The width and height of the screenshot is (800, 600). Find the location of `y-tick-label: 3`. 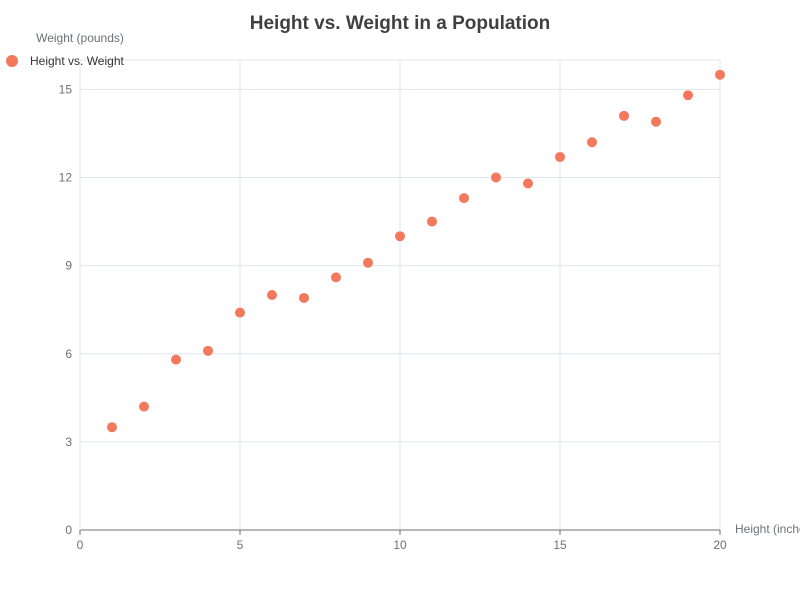

y-tick-label: 3 is located at coordinates (68, 442).